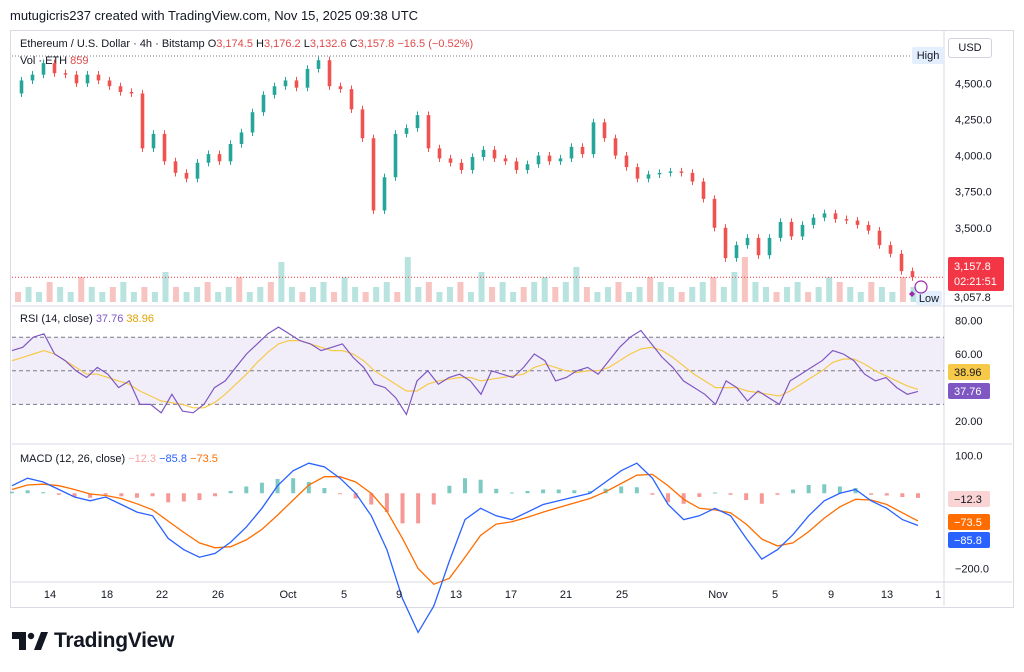  What do you see at coordinates (234, 44) in the screenshot?
I see `open-value: 3,174.5` at bounding box center [234, 44].